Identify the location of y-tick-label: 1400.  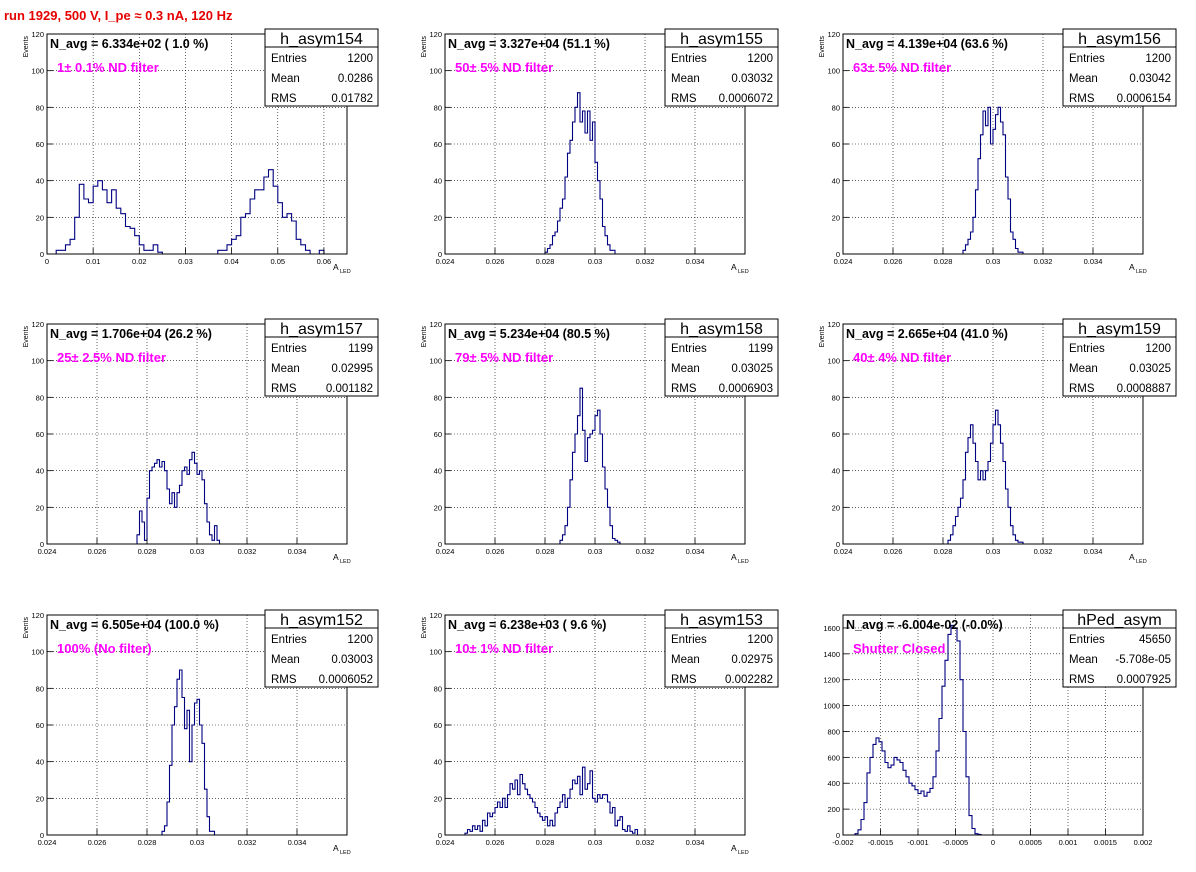
(831, 654).